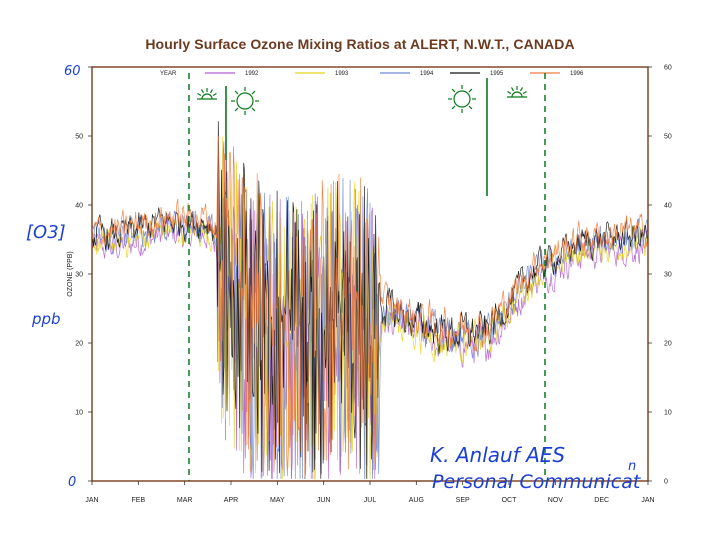 The height and width of the screenshot is (540, 720). Describe the element at coordinates (207, 94) in the screenshot. I see `sunrise-icon` at that location.